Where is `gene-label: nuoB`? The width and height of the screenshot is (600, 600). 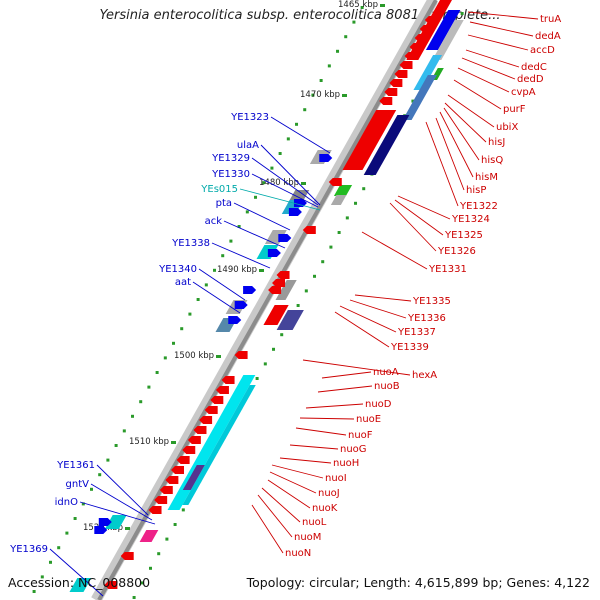 gene-label: nuoB is located at coordinates (387, 386).